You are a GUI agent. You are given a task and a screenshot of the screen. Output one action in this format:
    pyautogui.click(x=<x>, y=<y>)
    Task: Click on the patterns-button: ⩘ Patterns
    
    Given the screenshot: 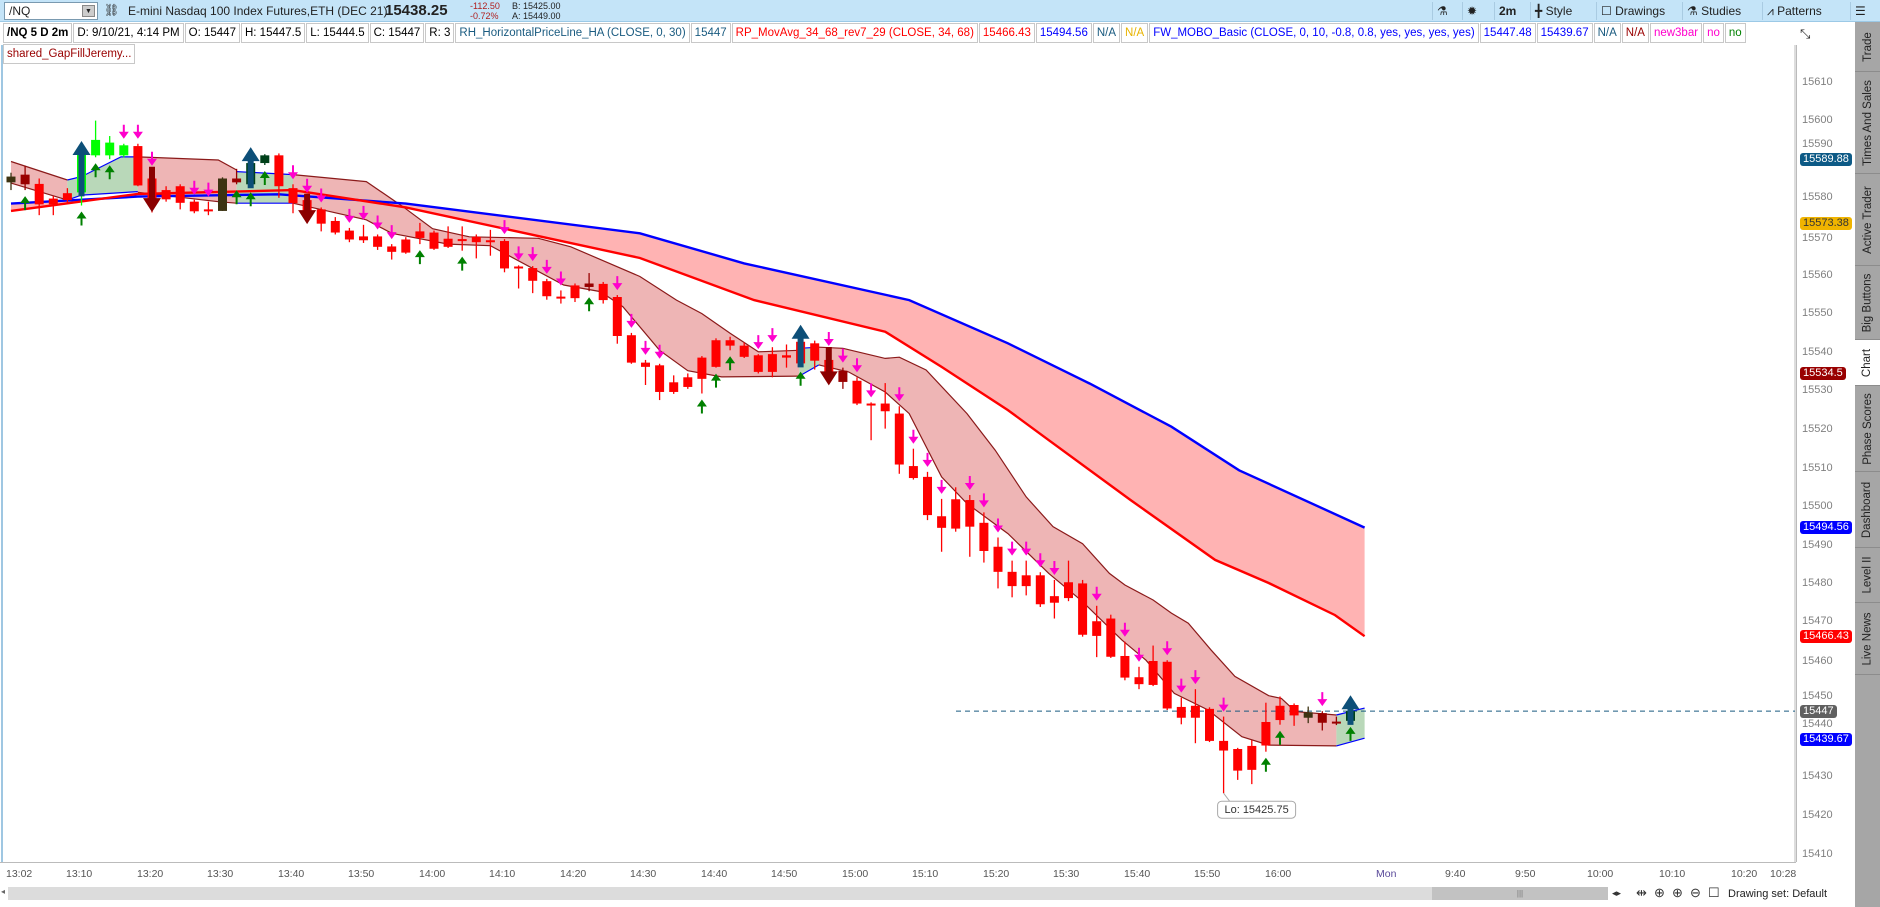 What is the action you would take?
    pyautogui.click(x=1794, y=11)
    